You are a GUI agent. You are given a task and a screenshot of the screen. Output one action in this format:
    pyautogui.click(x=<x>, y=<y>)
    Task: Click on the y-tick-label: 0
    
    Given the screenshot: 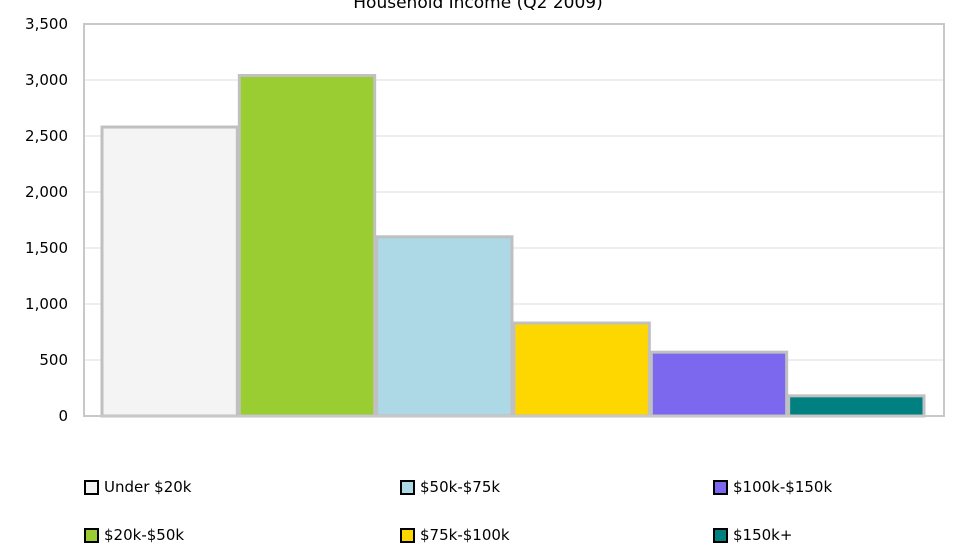 What is the action you would take?
    pyautogui.click(x=63, y=416)
    